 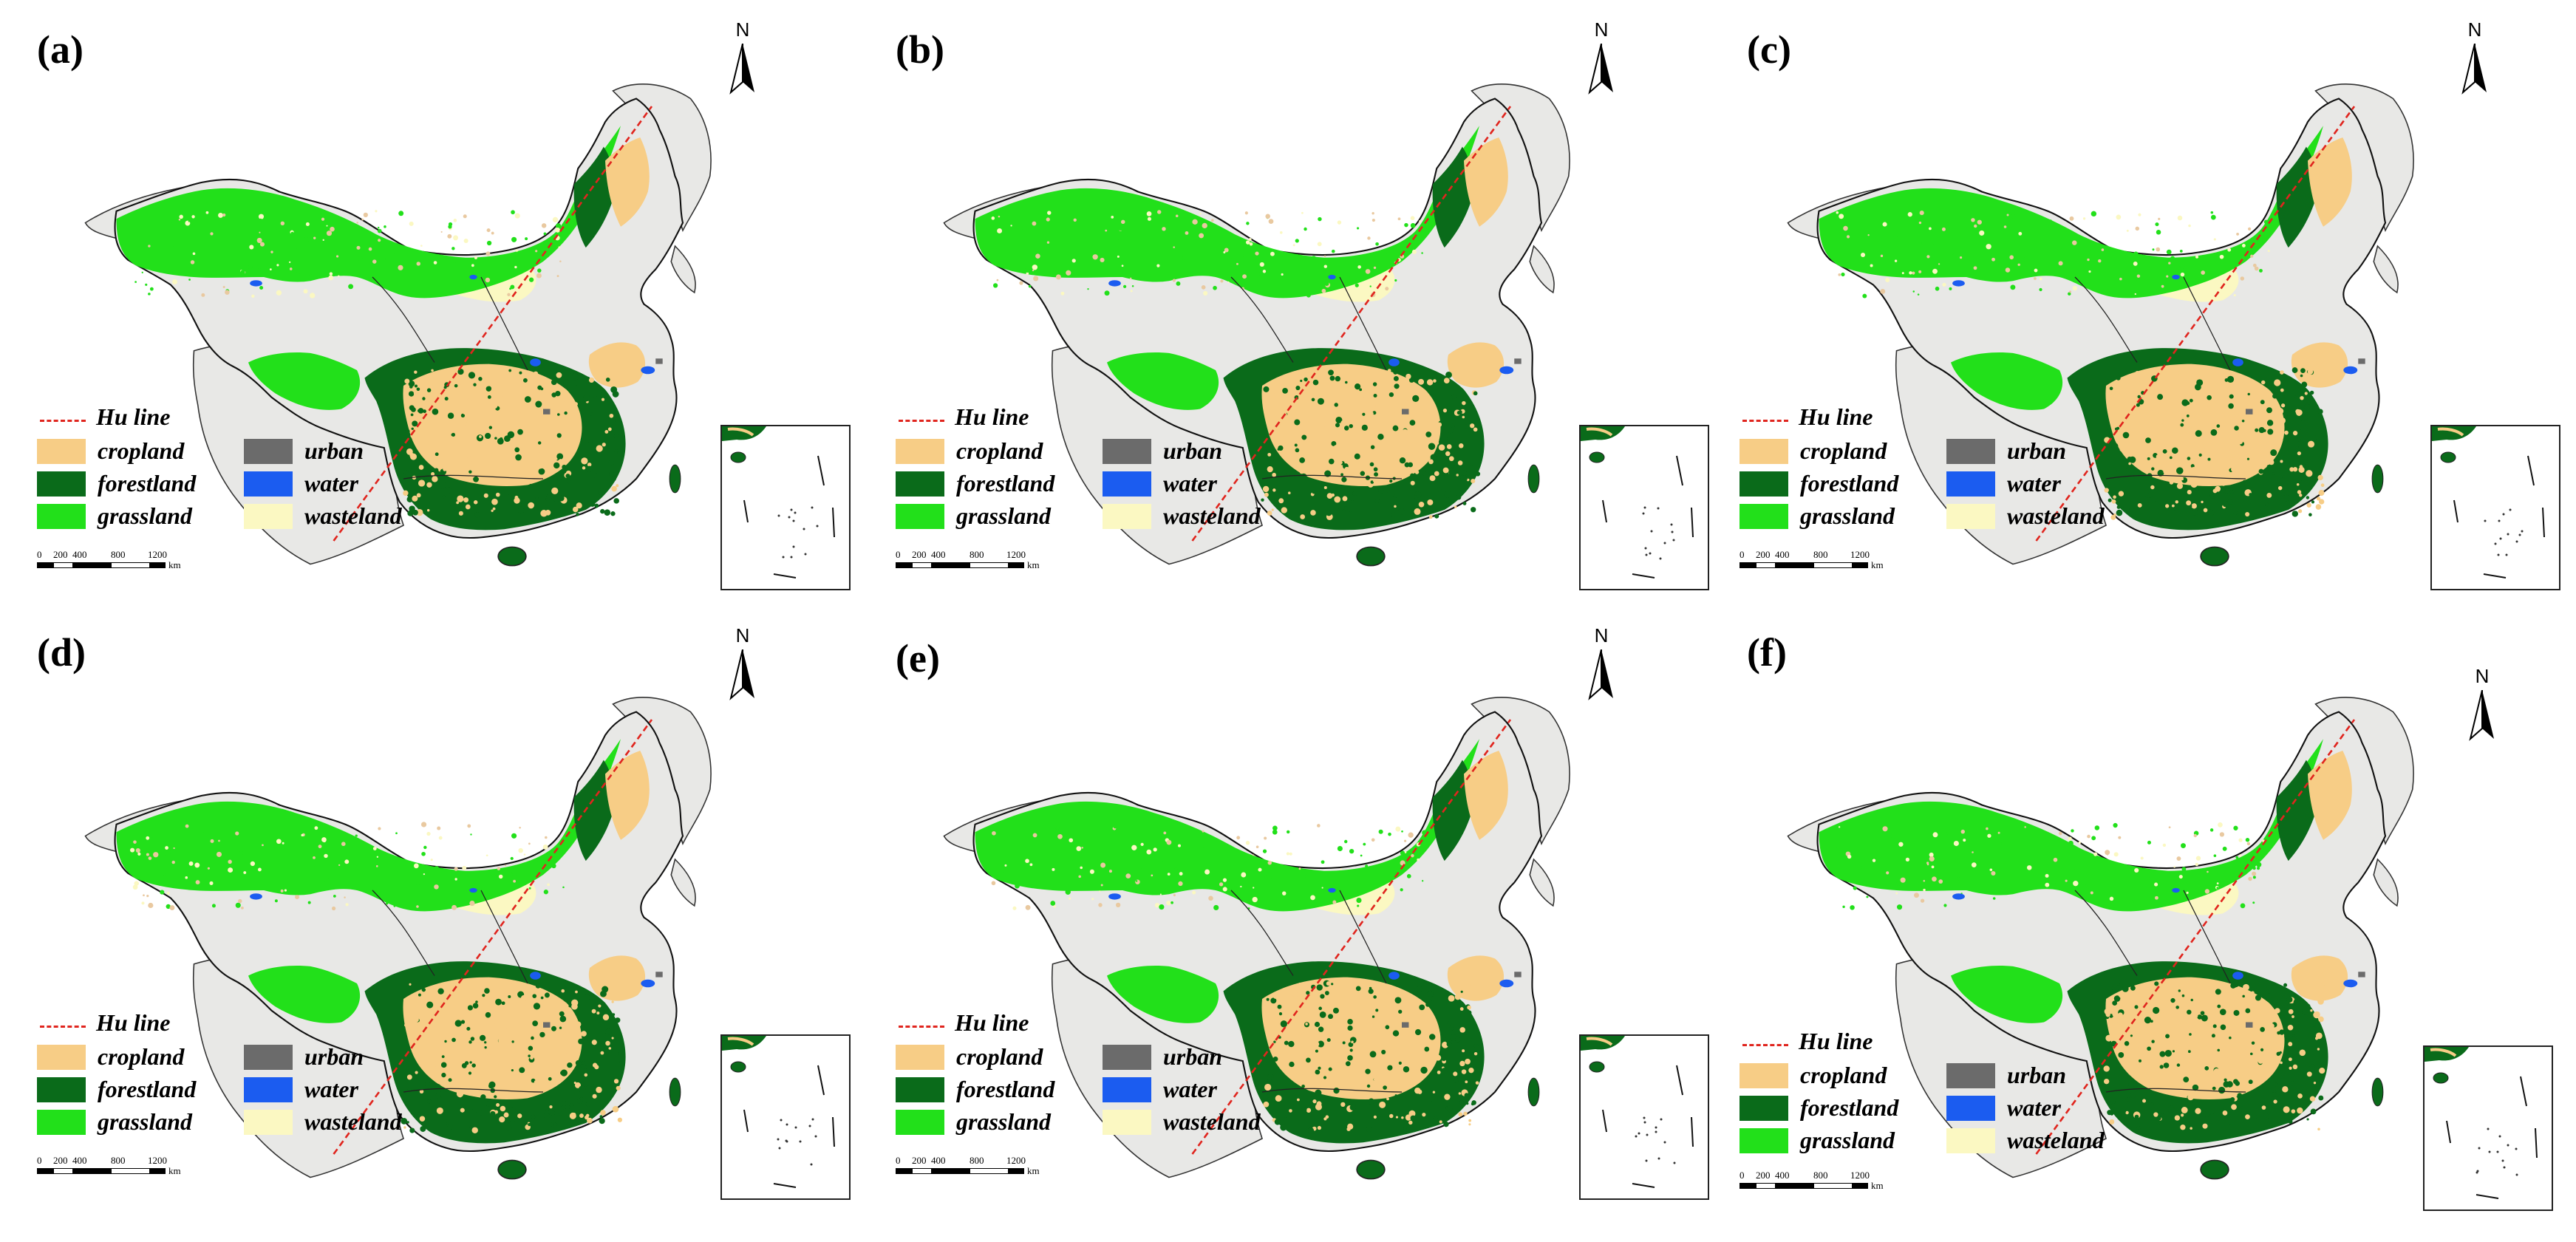 What do you see at coordinates (60, 49) in the screenshot?
I see `panel-label: (a)` at bounding box center [60, 49].